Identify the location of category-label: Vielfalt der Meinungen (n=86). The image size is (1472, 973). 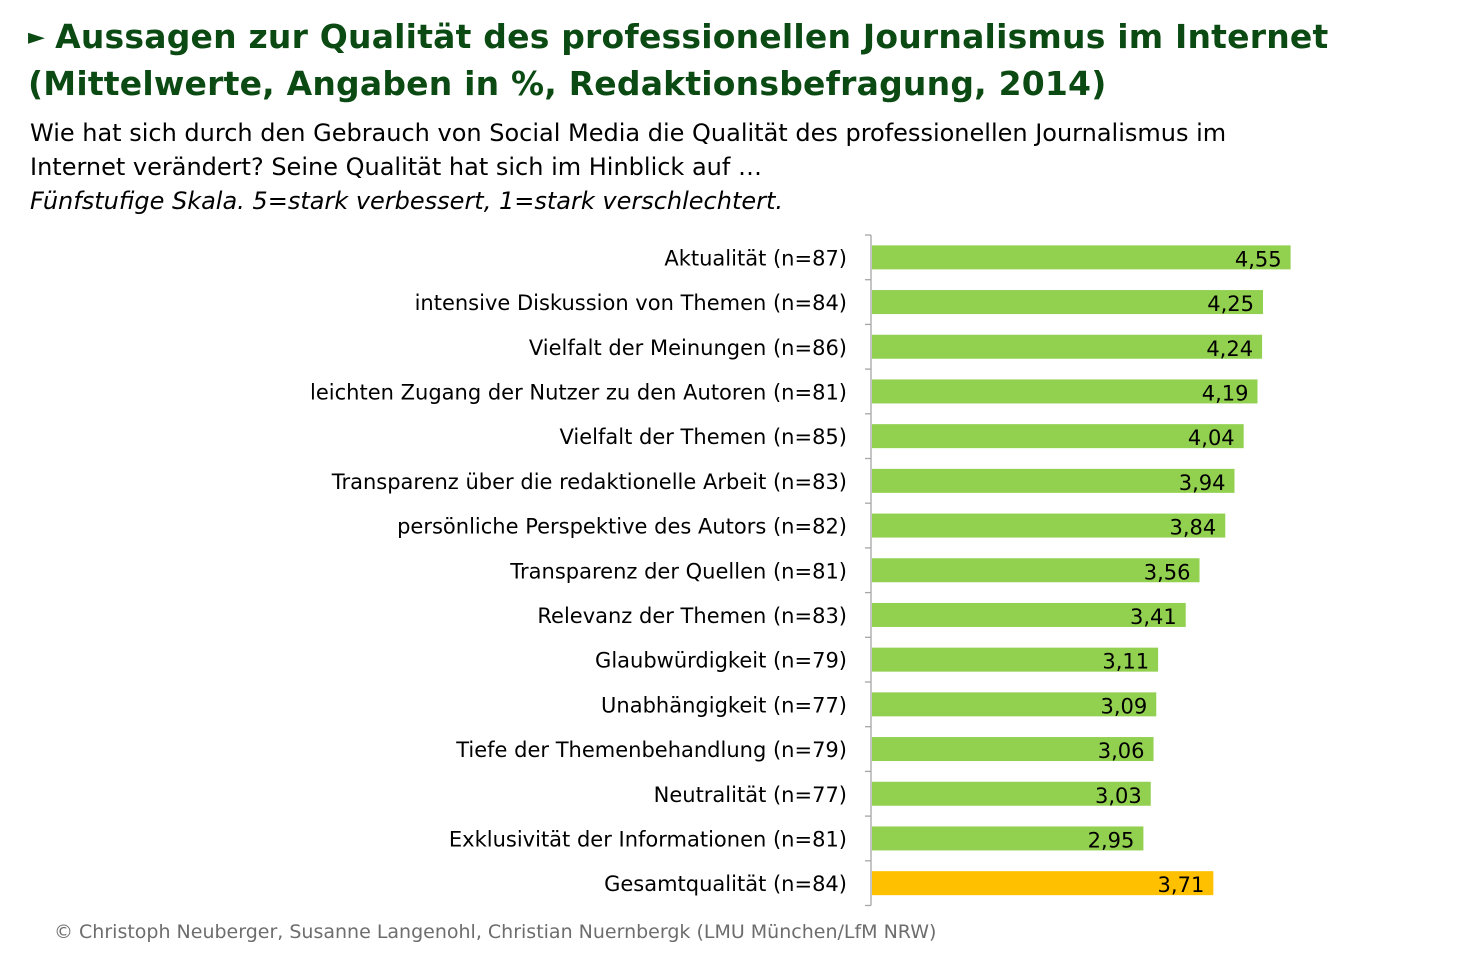
(688, 348).